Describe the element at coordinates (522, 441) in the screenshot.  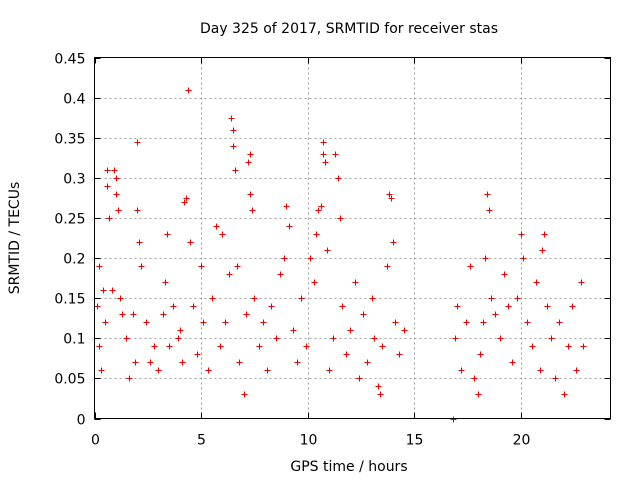
I see `x-tick-label: 20` at that location.